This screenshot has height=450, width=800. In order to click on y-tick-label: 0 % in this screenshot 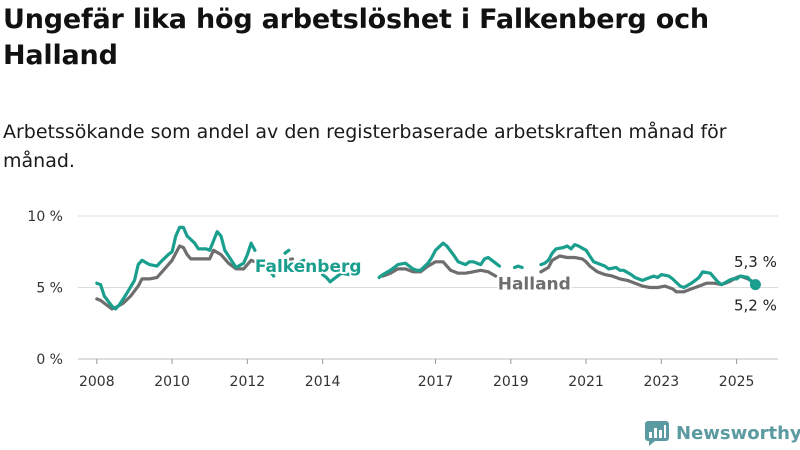, I will do `click(49, 360)`.